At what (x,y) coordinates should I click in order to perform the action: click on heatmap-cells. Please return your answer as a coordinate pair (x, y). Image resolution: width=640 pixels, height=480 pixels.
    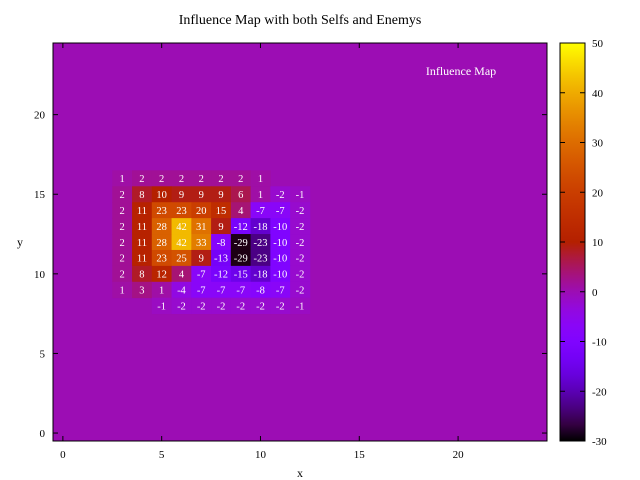
    Looking at the image, I should click on (211, 242).